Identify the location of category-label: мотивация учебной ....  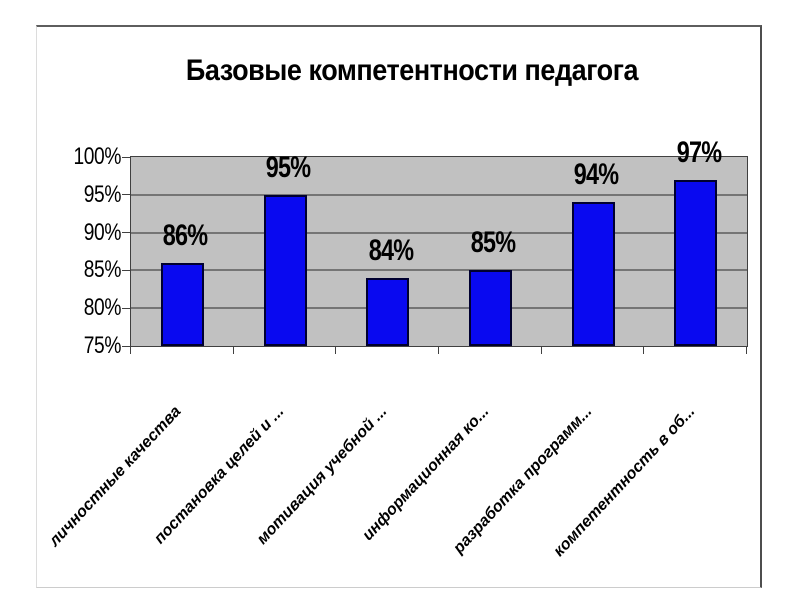
(322, 475).